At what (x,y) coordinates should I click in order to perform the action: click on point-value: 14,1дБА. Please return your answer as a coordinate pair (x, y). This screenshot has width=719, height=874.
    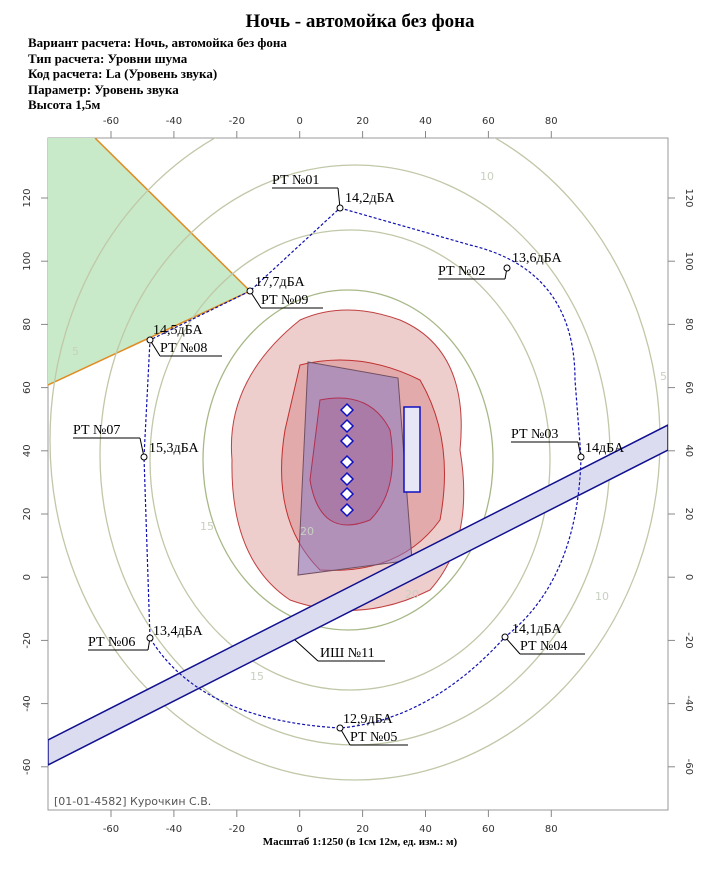
    Looking at the image, I should click on (537, 629).